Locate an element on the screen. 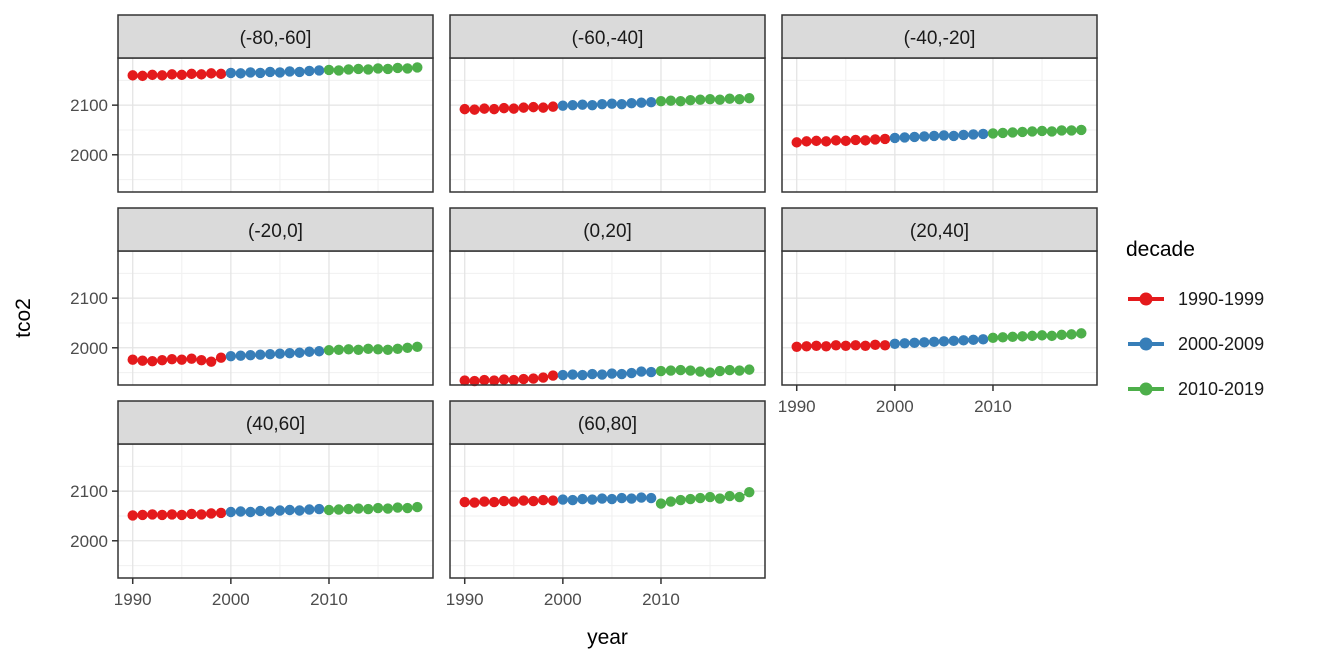 The width and height of the screenshot is (1344, 672). x-axis-title: year is located at coordinates (607, 637).